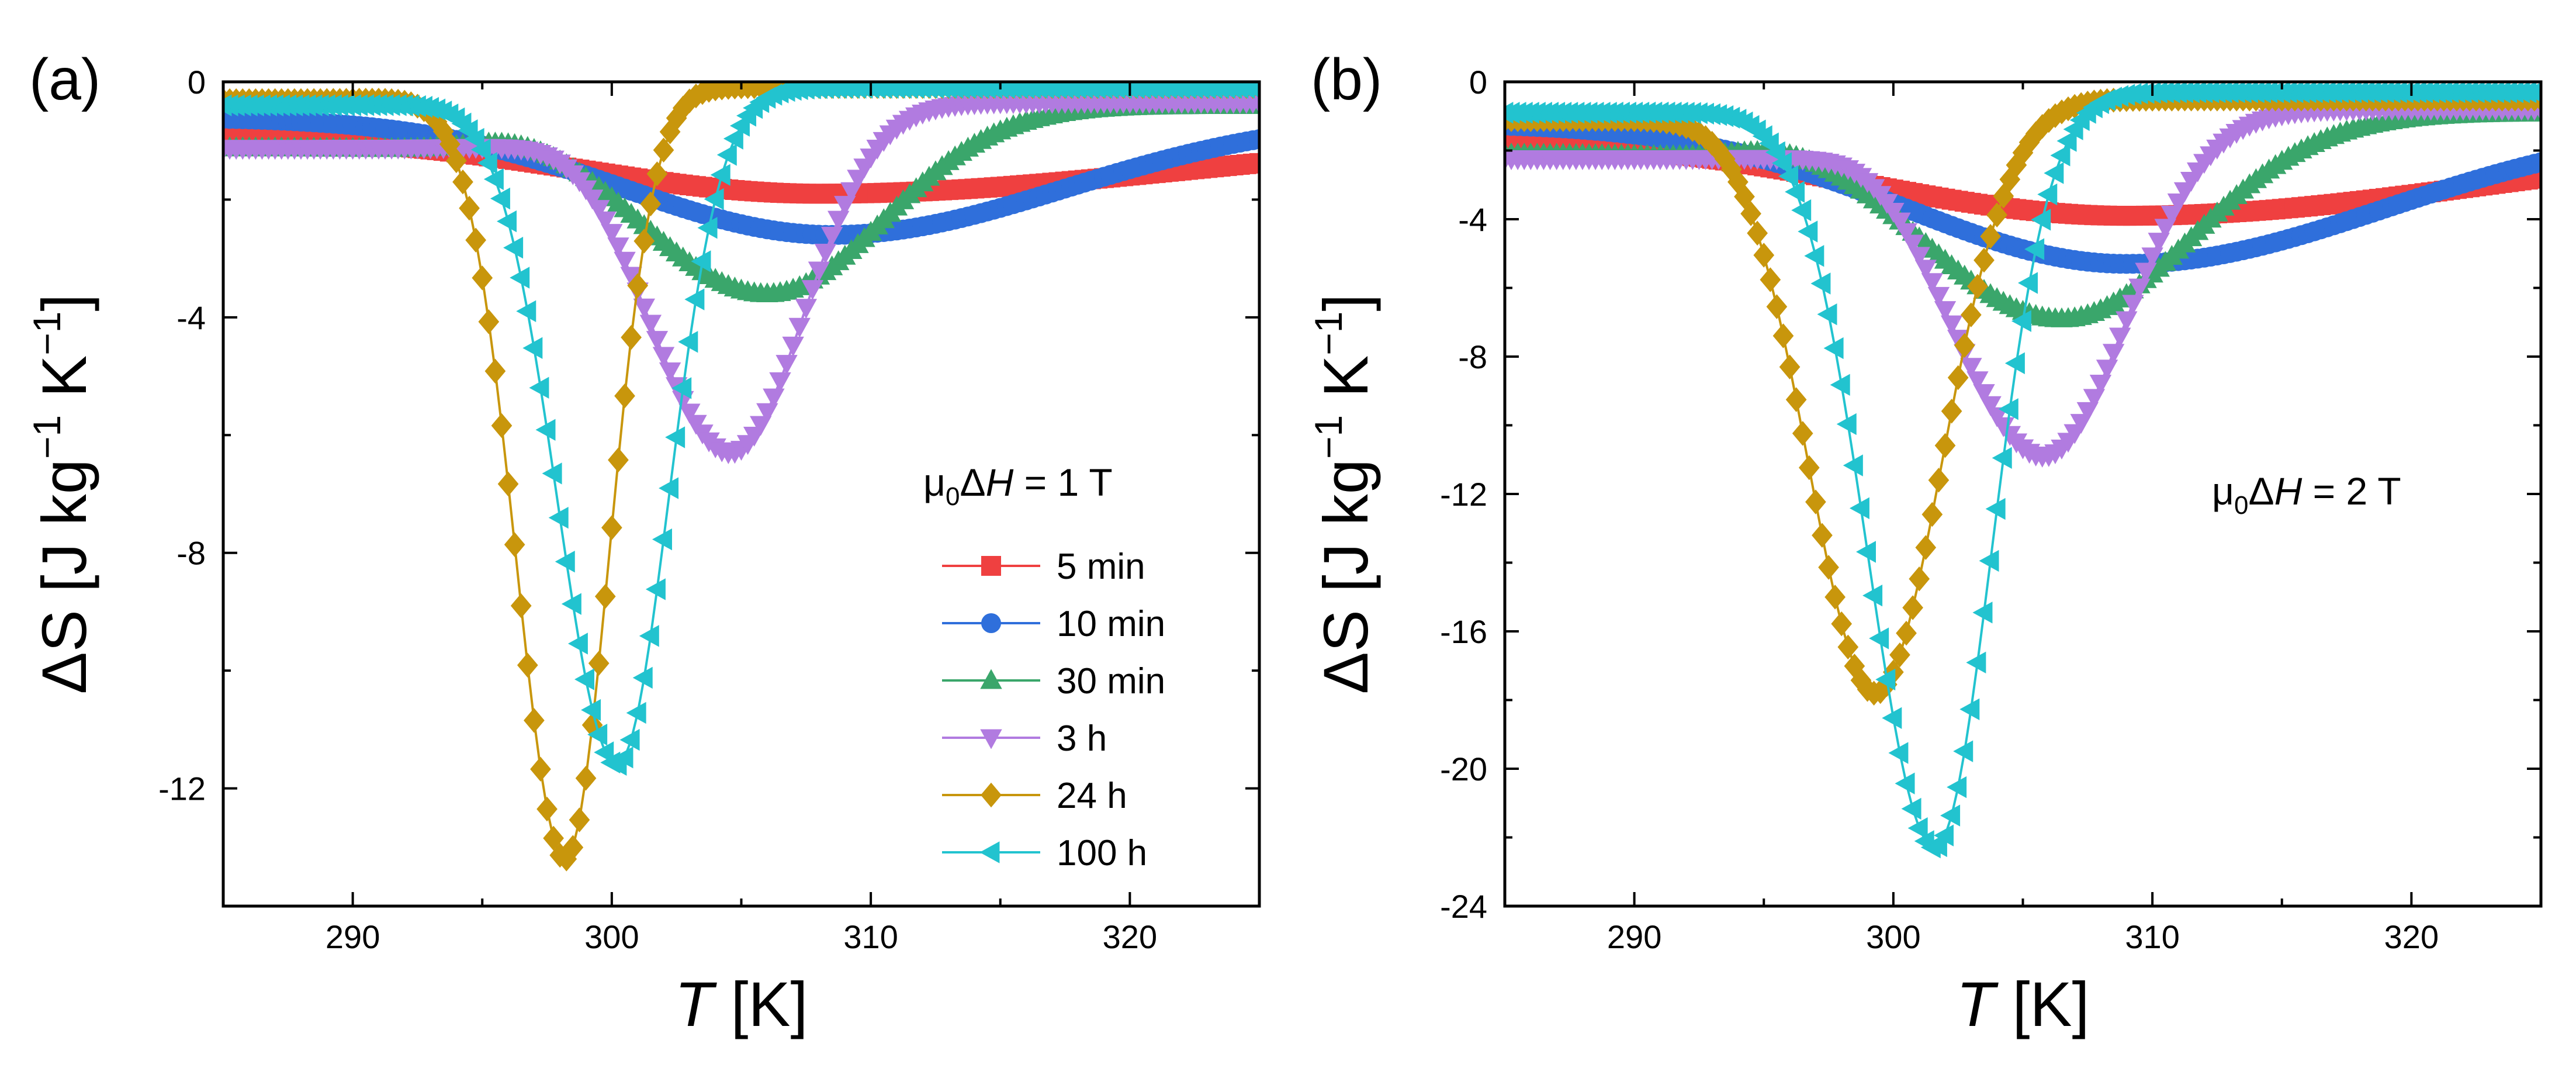 This screenshot has width=2576, height=1092. I want to click on legend-item: 24 h, so click(1034, 796).